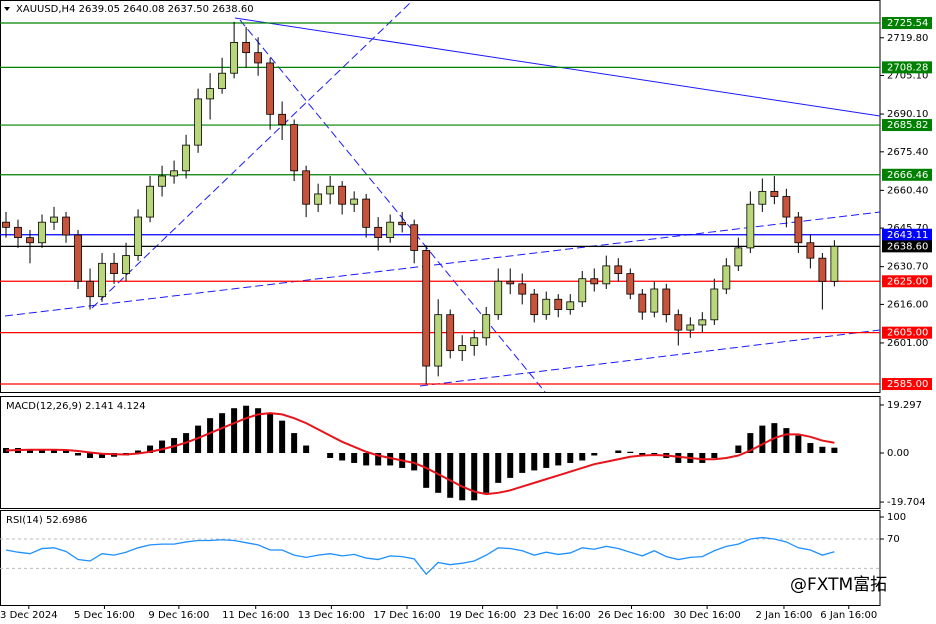 The height and width of the screenshot is (624, 936). Describe the element at coordinates (848, 615) in the screenshot. I see `x-tick-label: 6 Jan 16:00` at that location.